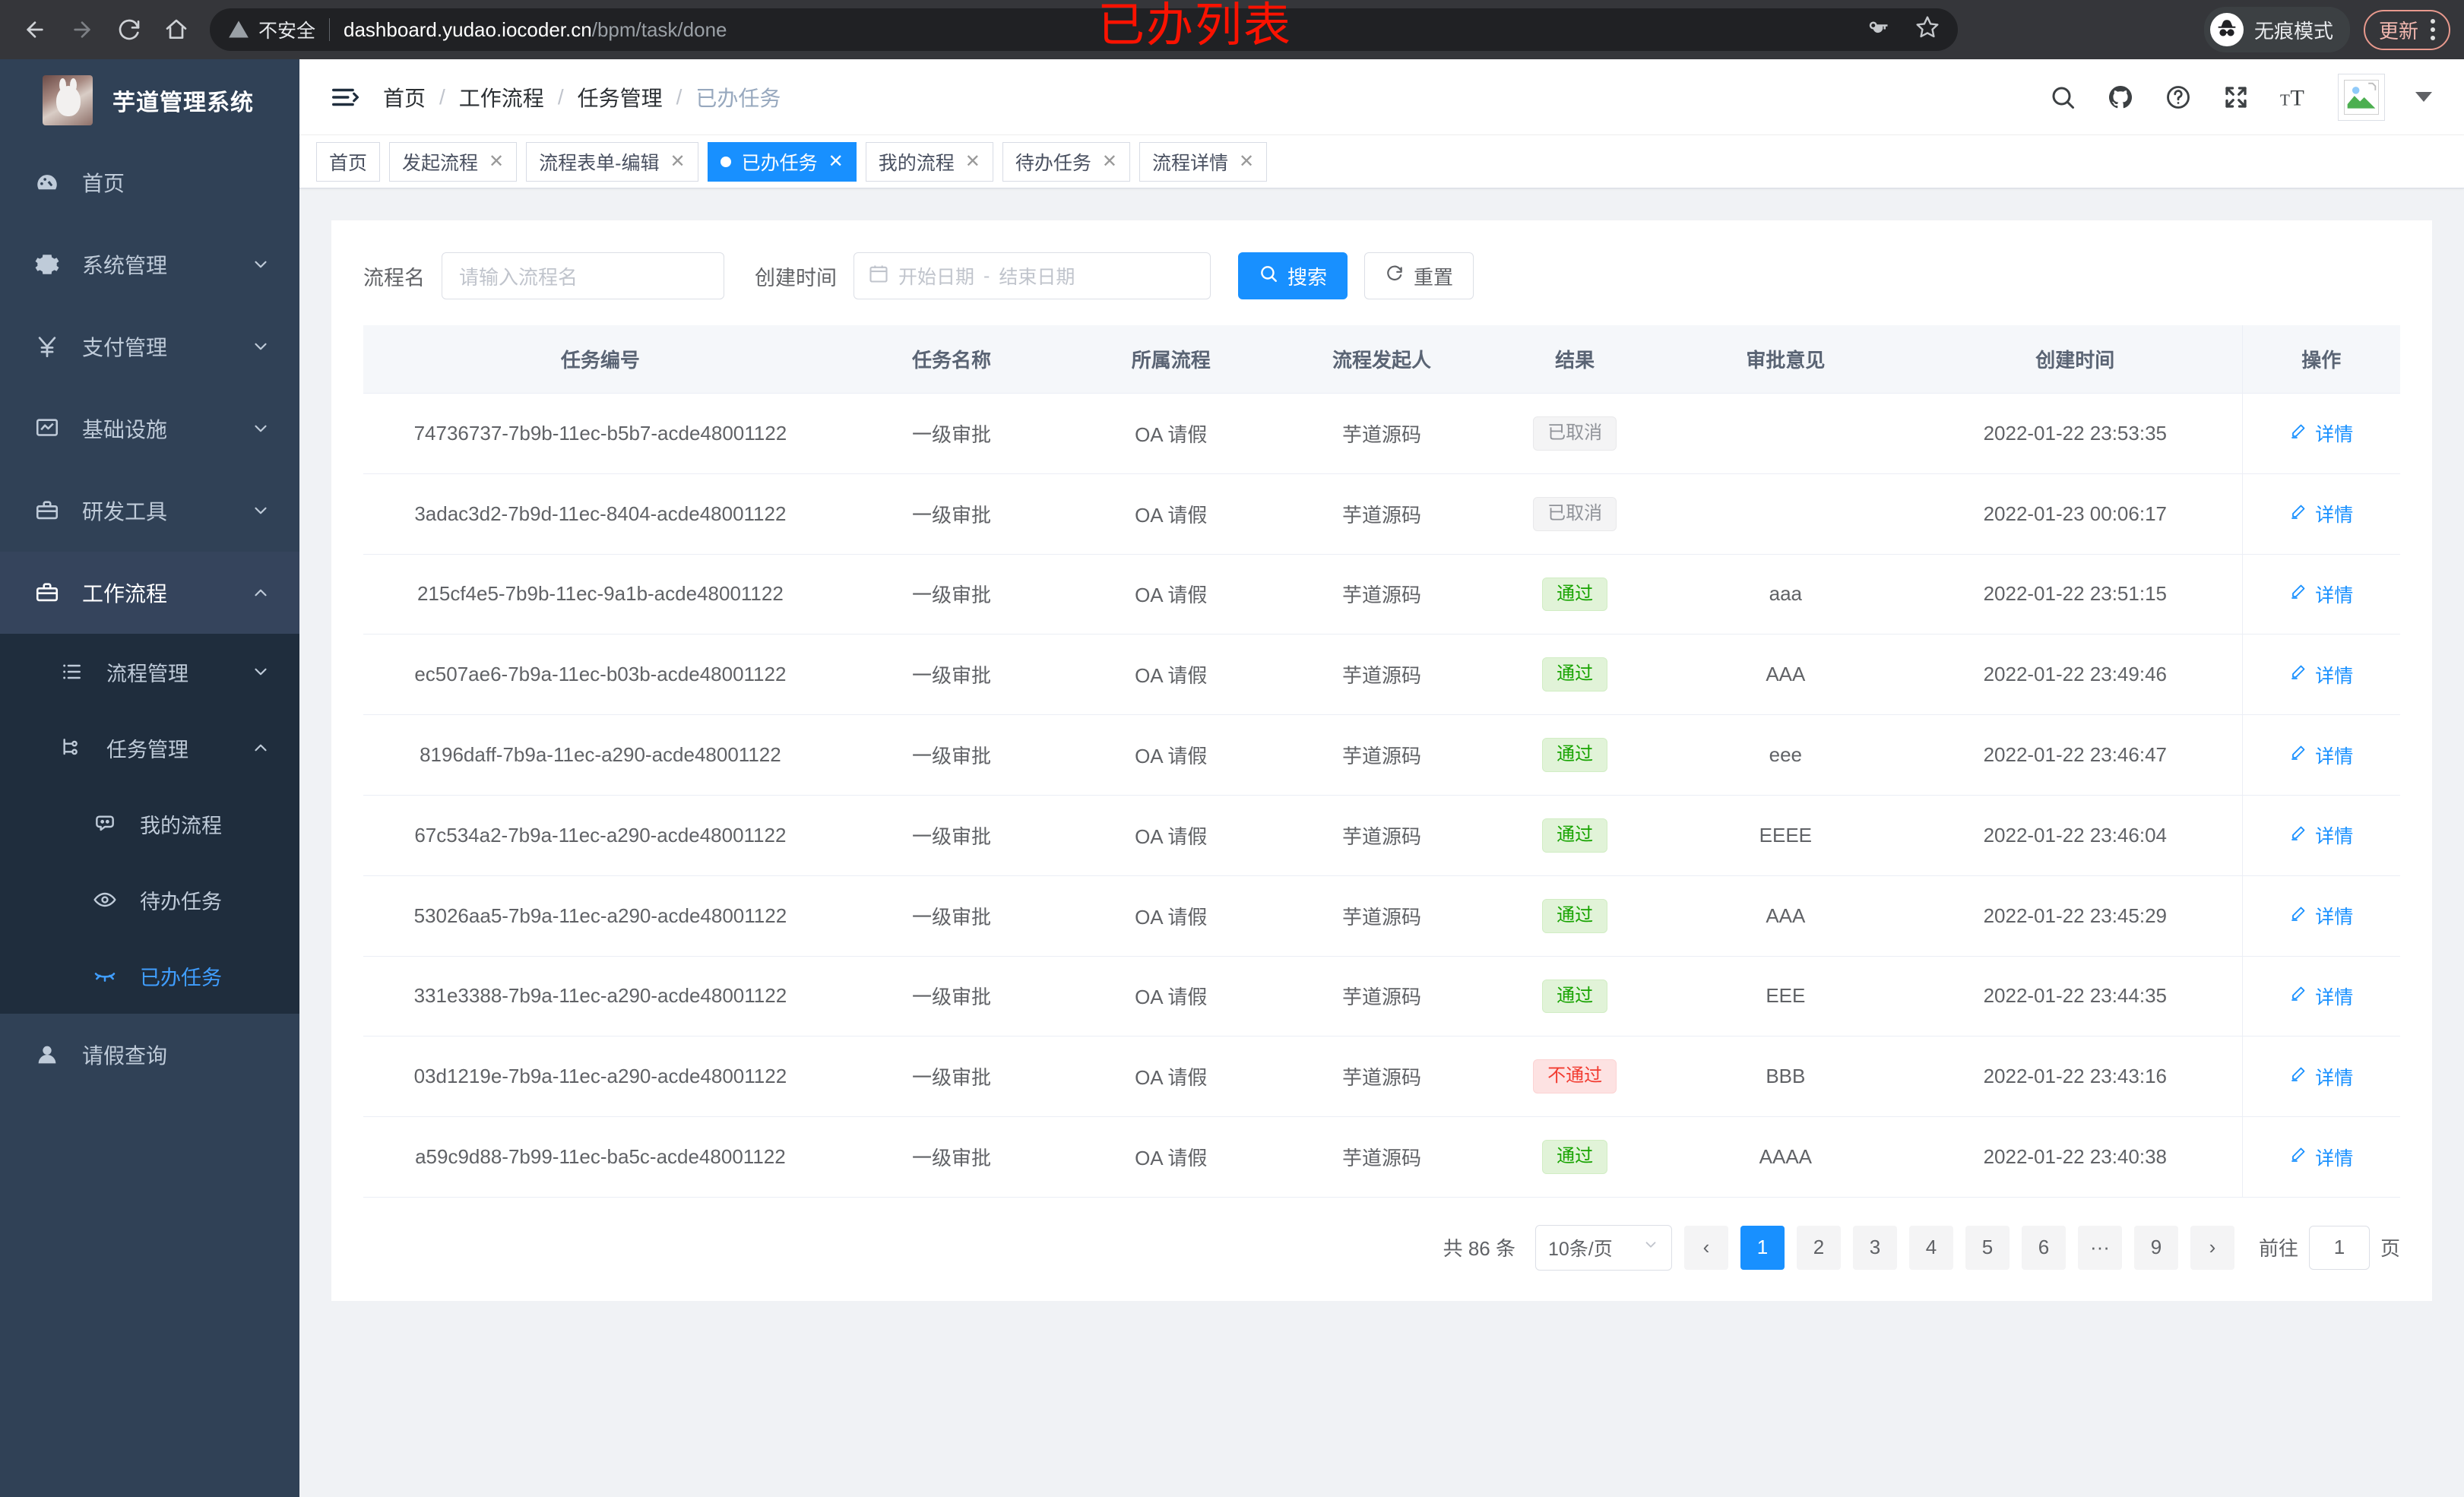 This screenshot has height=1497, width=2464. What do you see at coordinates (501, 98) in the screenshot?
I see `breadcrumb-item-workflow: 工作流程` at bounding box center [501, 98].